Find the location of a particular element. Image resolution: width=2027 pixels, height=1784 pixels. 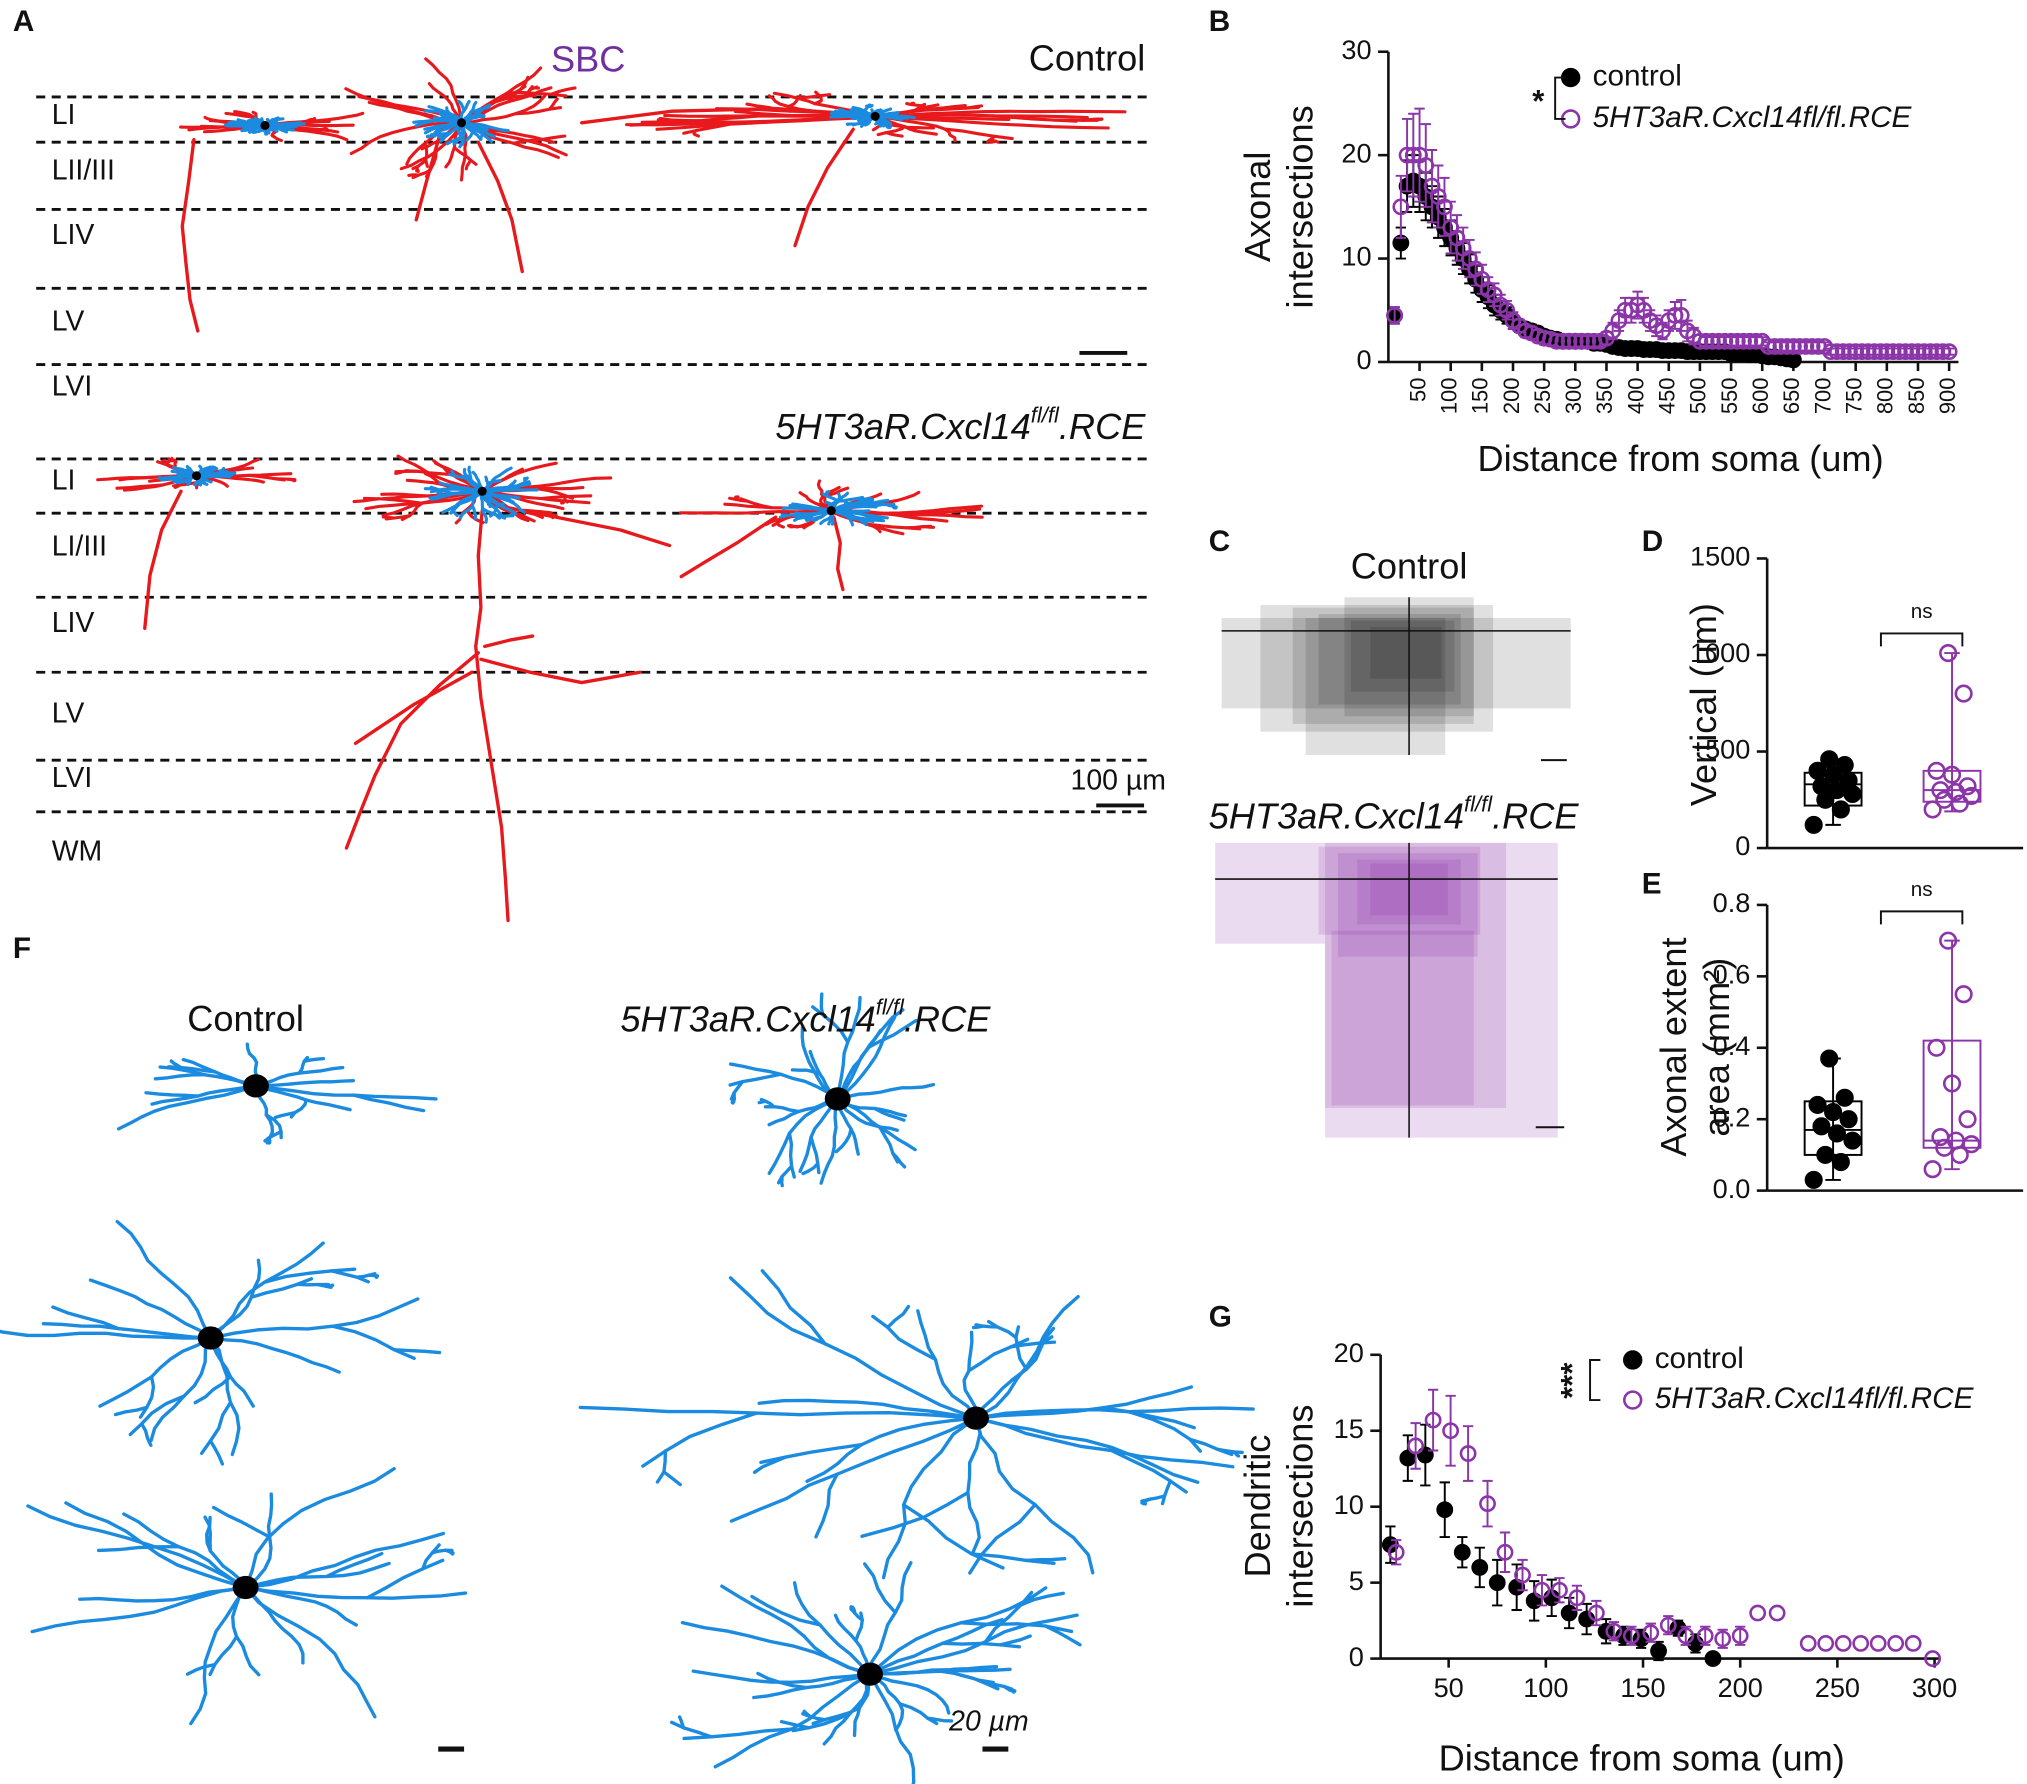

y-axis-label: Axonal is located at coordinates (1257, 207).